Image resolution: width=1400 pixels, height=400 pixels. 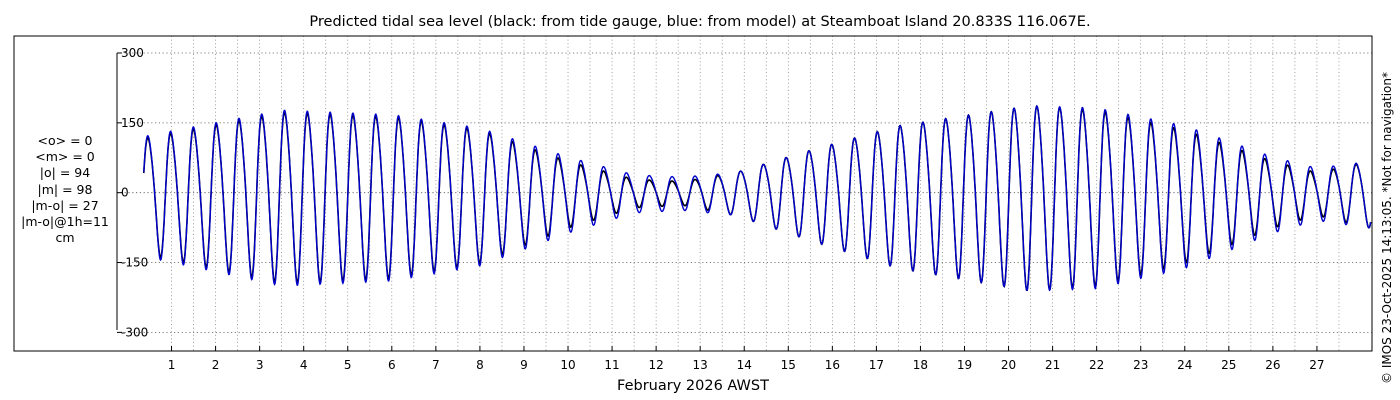 I want to click on stat-model-abs: |m| = 98, so click(x=65, y=189).